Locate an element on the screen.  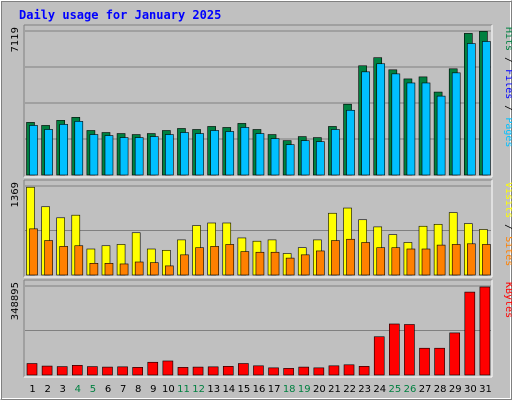
day-label: 17 is located at coordinates (274, 389).